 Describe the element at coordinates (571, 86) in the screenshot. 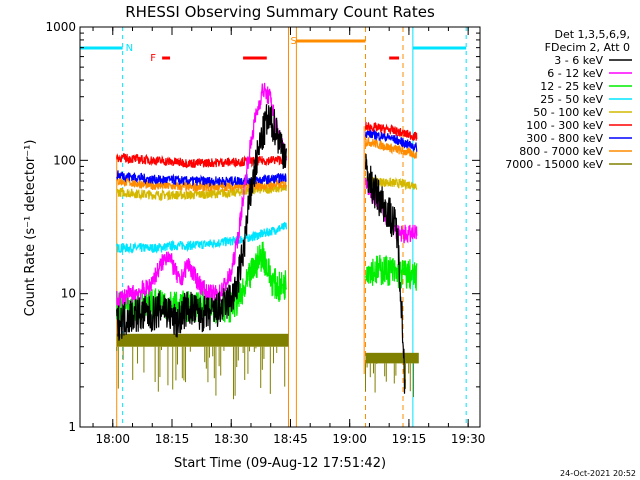

I see `legend-entry-label: 12 - 25 keV` at that location.